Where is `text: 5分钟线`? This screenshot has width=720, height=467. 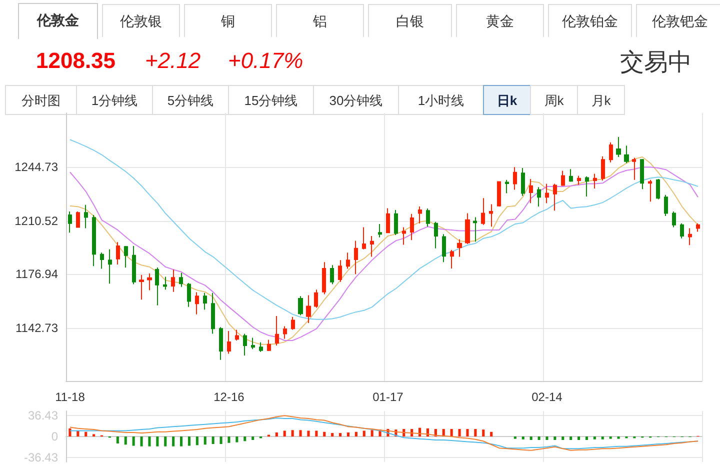
text: 5分钟线 is located at coordinates (190, 100).